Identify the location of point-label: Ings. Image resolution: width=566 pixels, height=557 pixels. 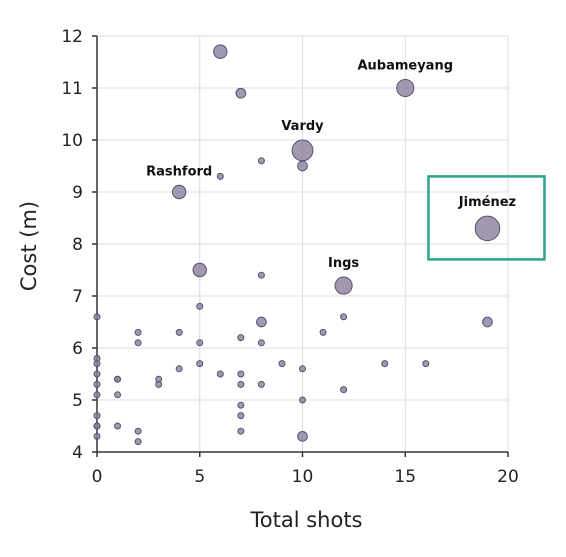
(343, 263).